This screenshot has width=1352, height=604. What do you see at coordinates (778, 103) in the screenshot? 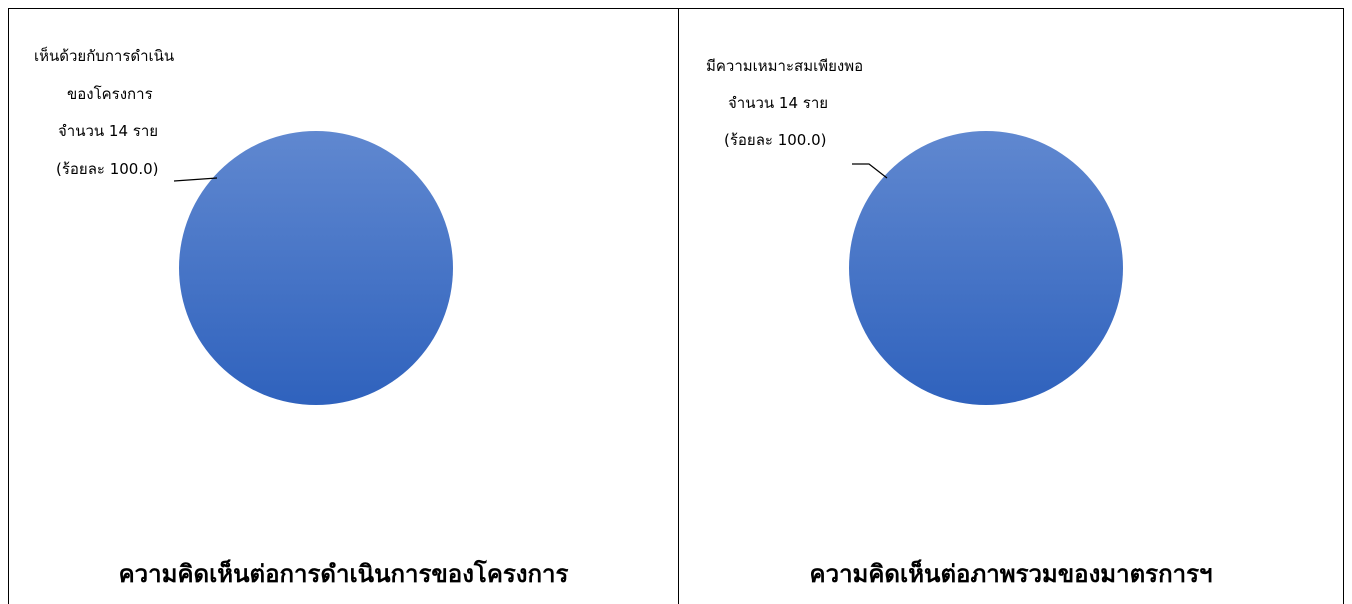
I see `data-label-line2: จำนวน 14 ราย` at bounding box center [778, 103].